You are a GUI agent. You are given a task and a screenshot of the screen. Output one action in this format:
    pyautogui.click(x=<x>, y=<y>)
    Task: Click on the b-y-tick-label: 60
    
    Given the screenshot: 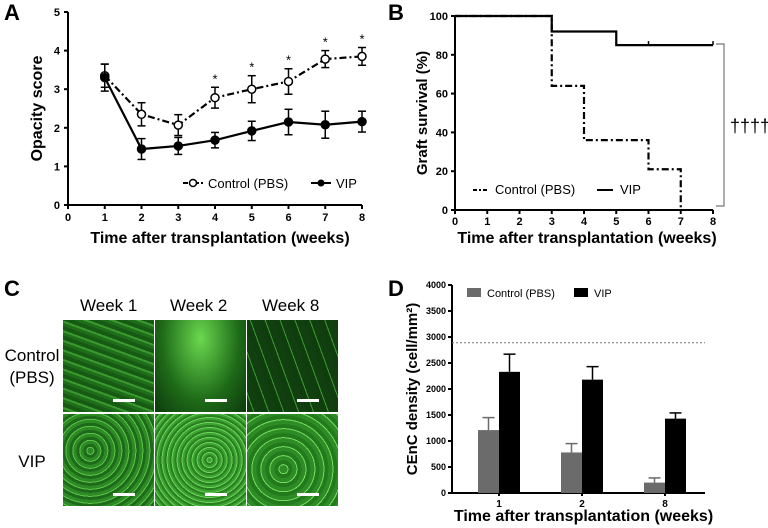 What is the action you would take?
    pyautogui.click(x=442, y=95)
    